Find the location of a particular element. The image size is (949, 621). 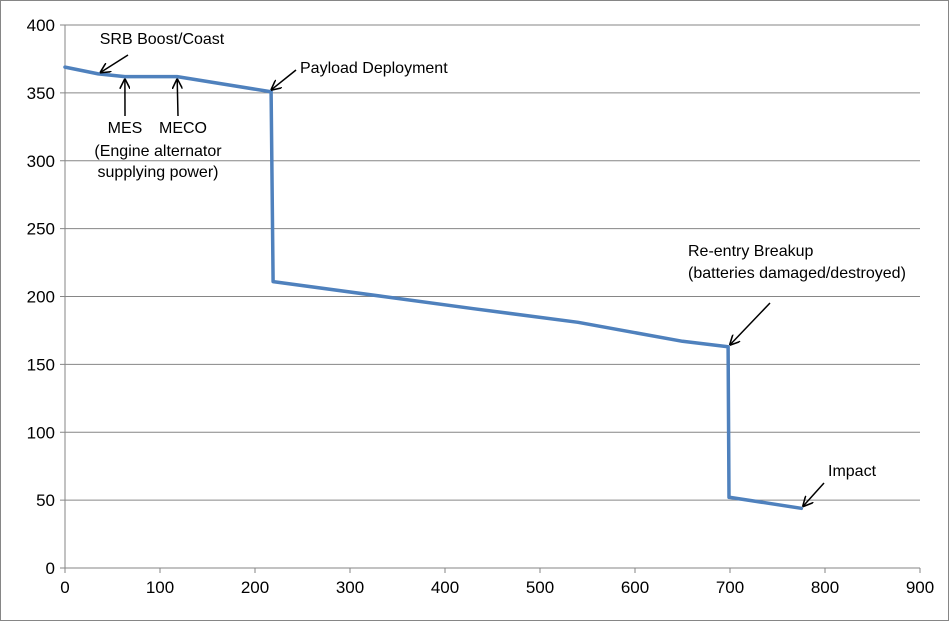

annotation-reentry-arrow is located at coordinates (750, 323).